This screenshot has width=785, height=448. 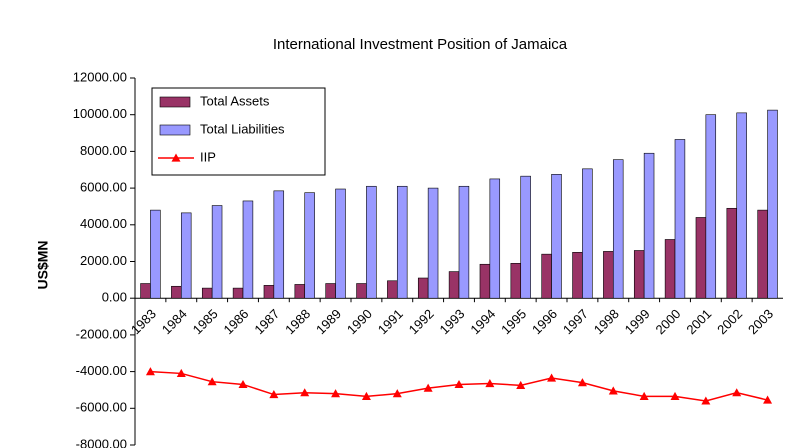 What do you see at coordinates (103, 150) in the screenshot?
I see `y-tick-label: 8000.00` at bounding box center [103, 150].